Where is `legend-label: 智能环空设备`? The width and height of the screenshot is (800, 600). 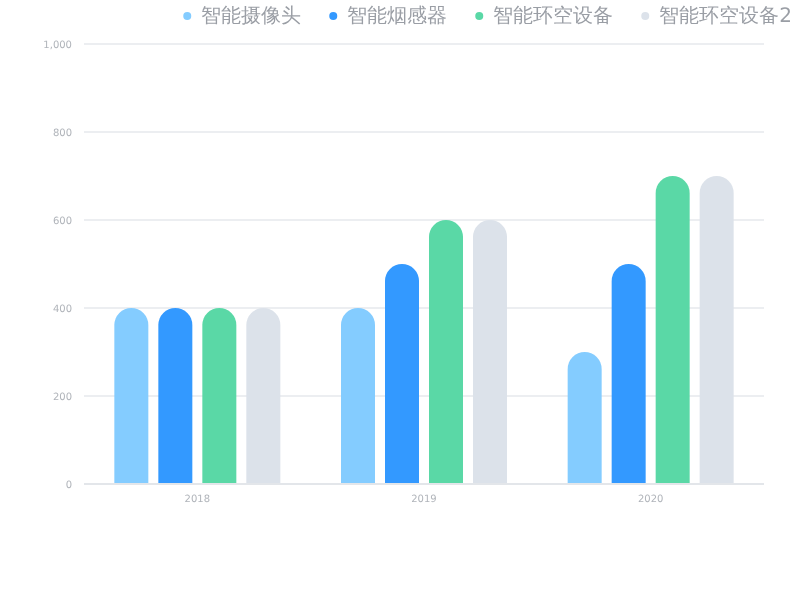 legend-label: 智能环空设备 is located at coordinates (553, 16).